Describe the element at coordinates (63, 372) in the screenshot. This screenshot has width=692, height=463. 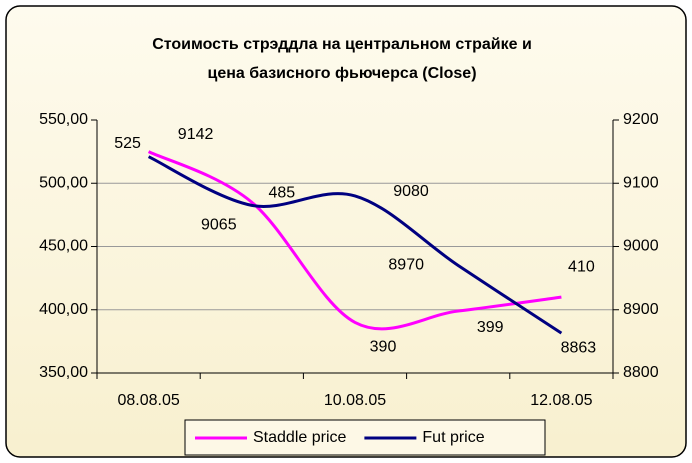
I see `y-tick-label: 350,00` at that location.